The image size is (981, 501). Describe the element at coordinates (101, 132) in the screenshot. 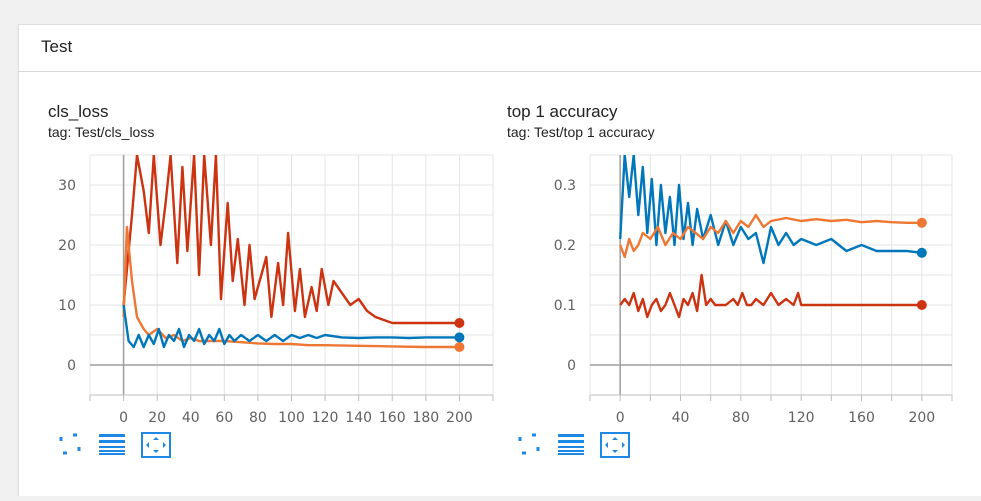

I see `chart-tag: tag: Test/cls_loss` at that location.